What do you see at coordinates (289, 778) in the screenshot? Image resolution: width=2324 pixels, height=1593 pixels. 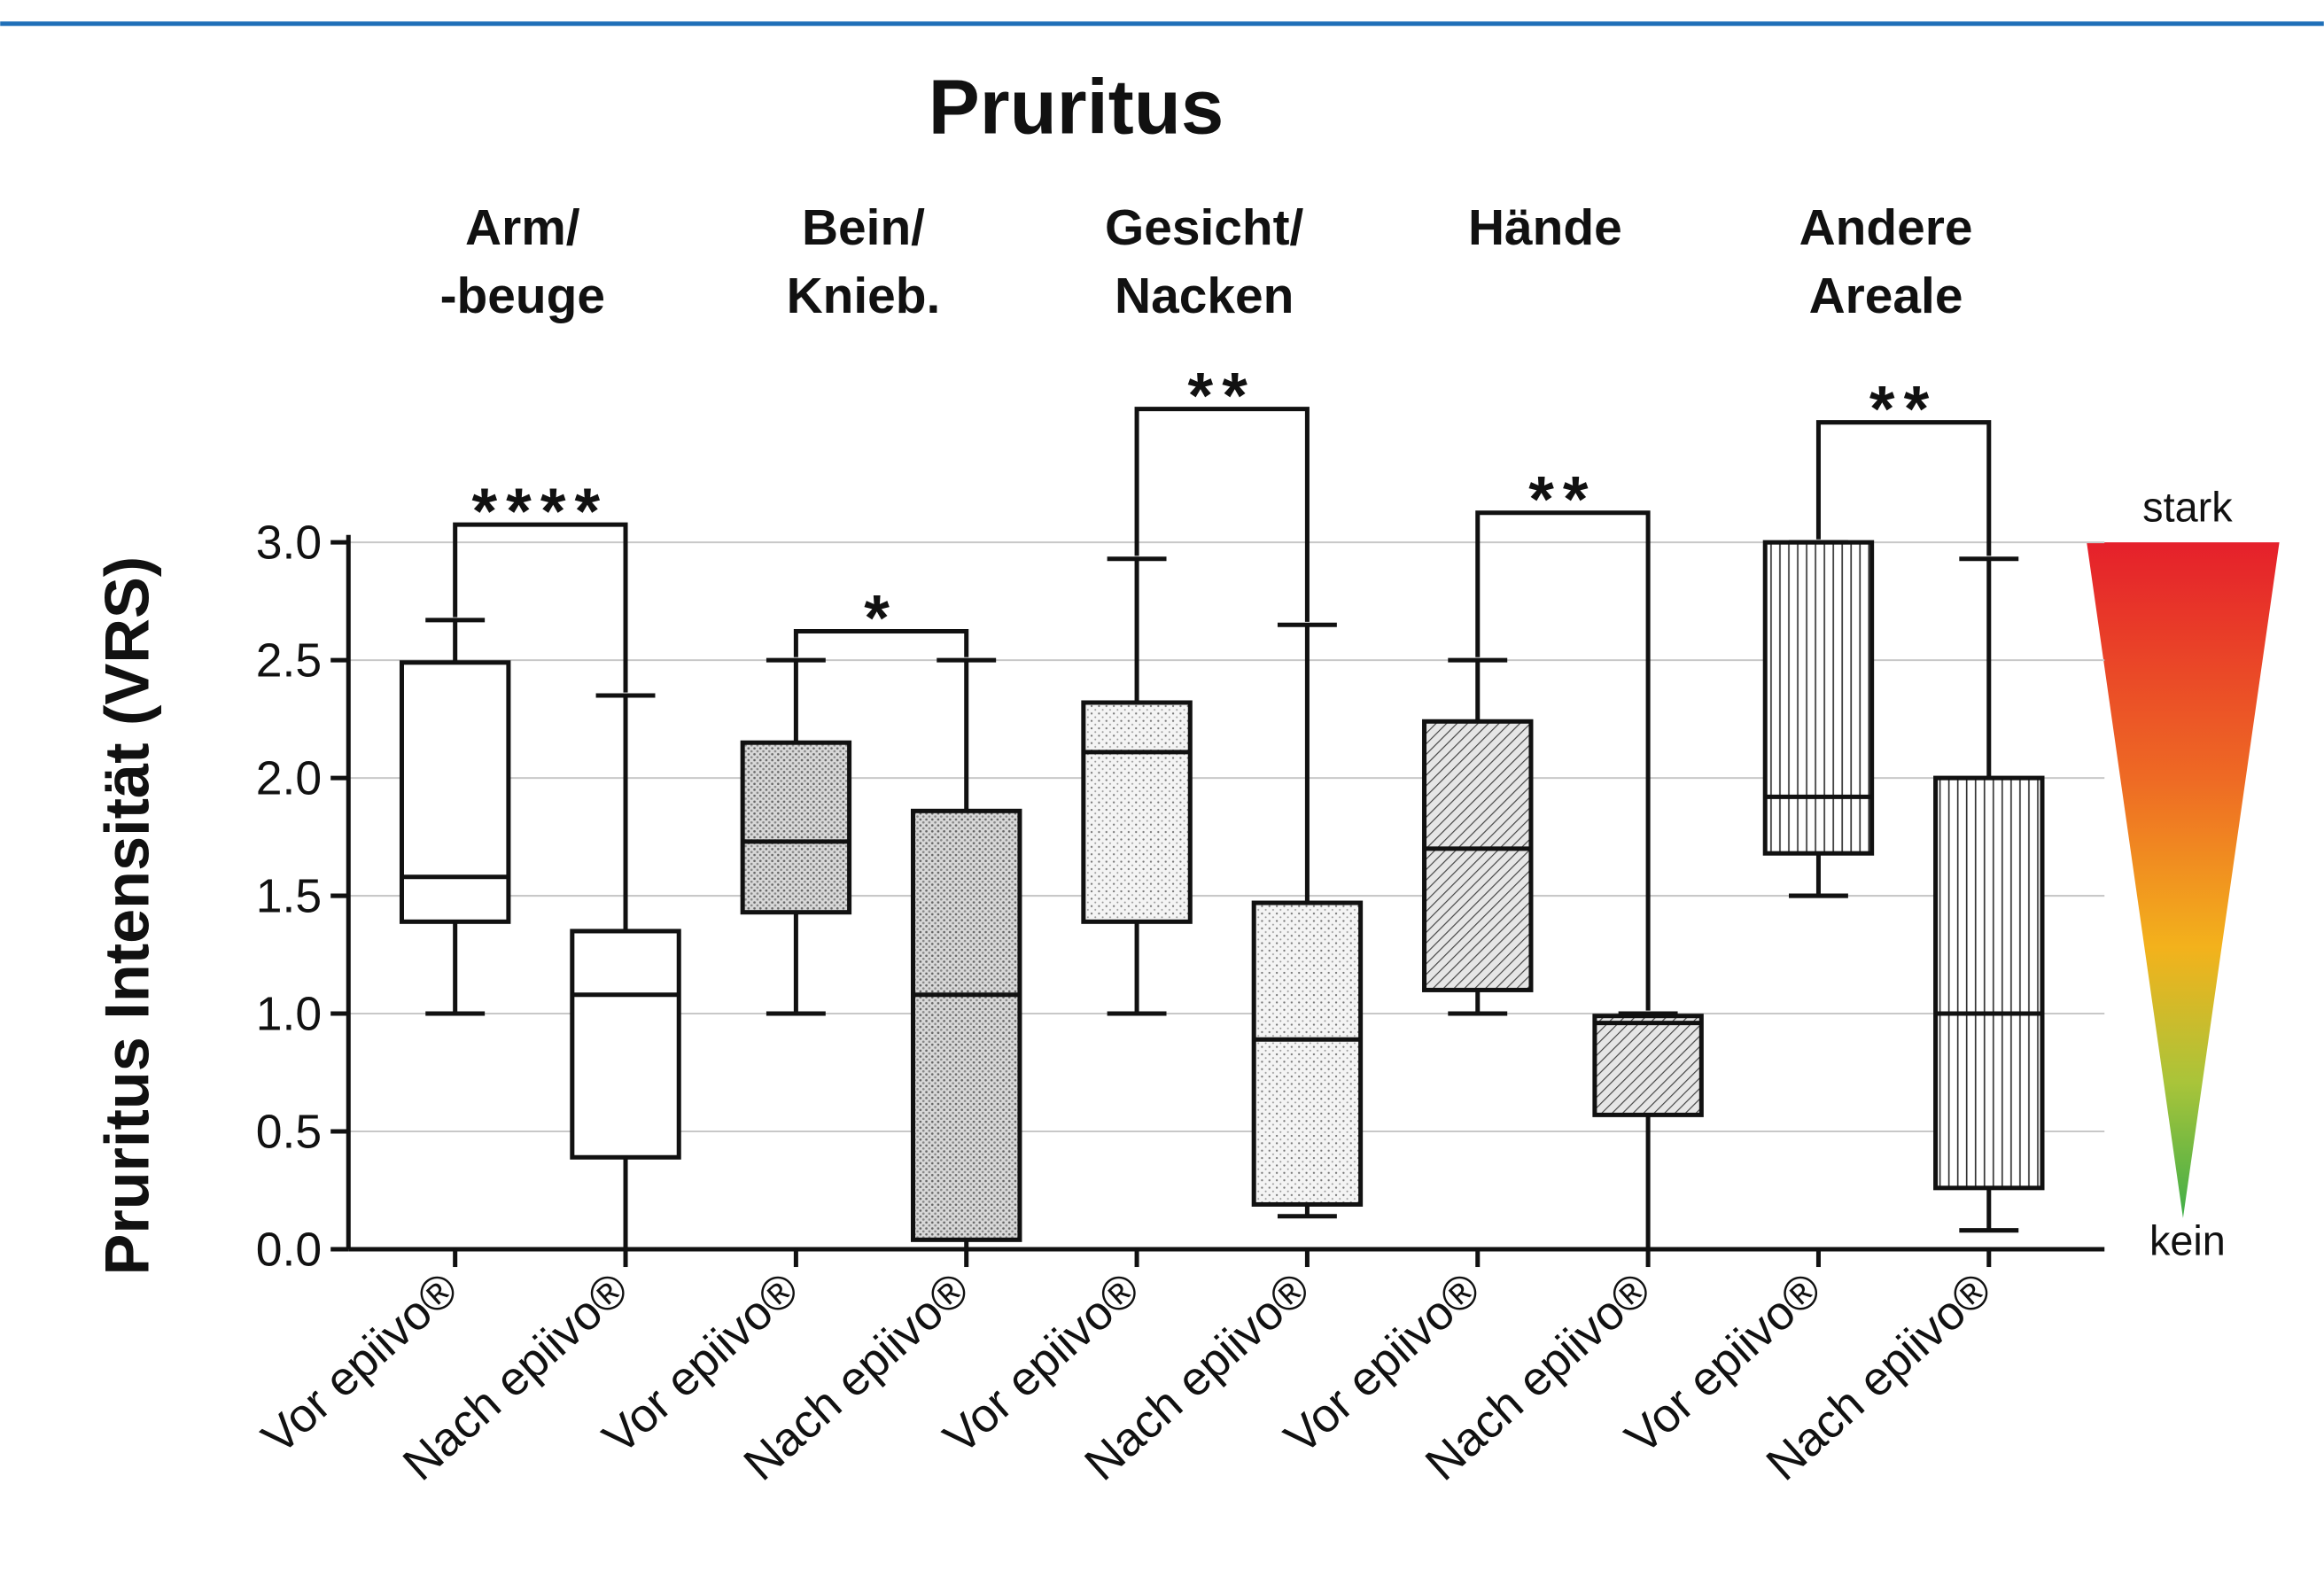 I see `y-tick-label: 2.0` at bounding box center [289, 778].